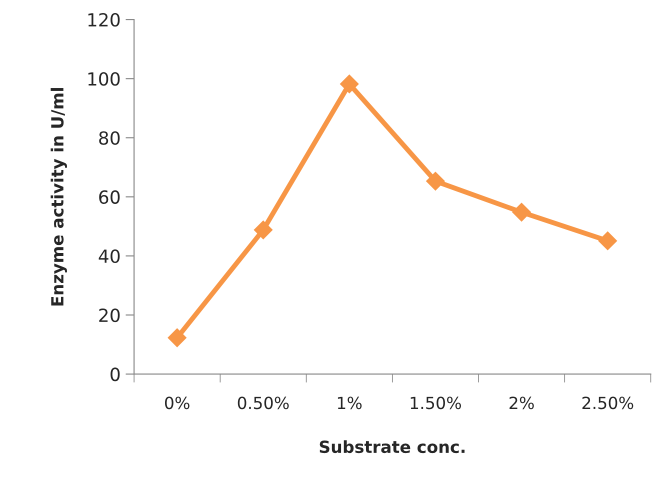  What do you see at coordinates (263, 403) in the screenshot?
I see `x-tick-label: 0.50%` at bounding box center [263, 403].